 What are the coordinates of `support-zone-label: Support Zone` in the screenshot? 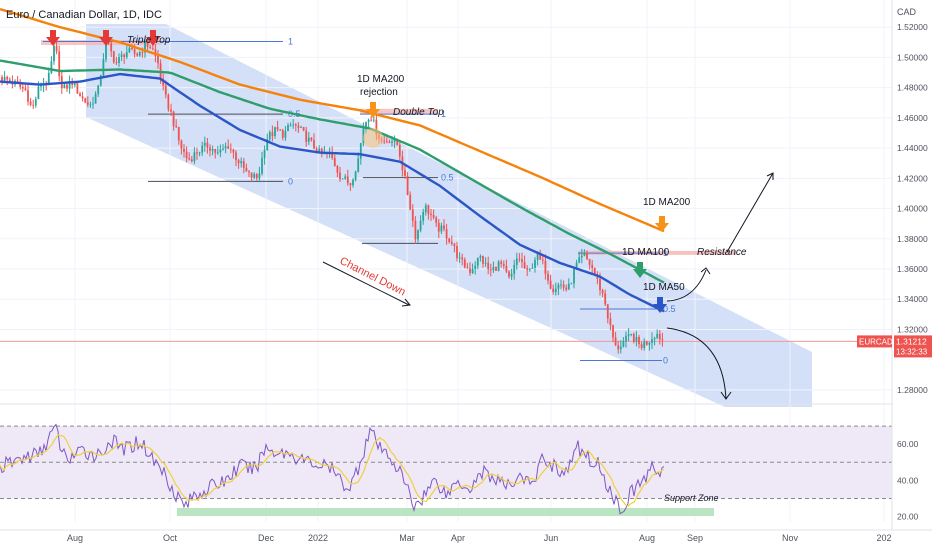 It's located at (691, 498).